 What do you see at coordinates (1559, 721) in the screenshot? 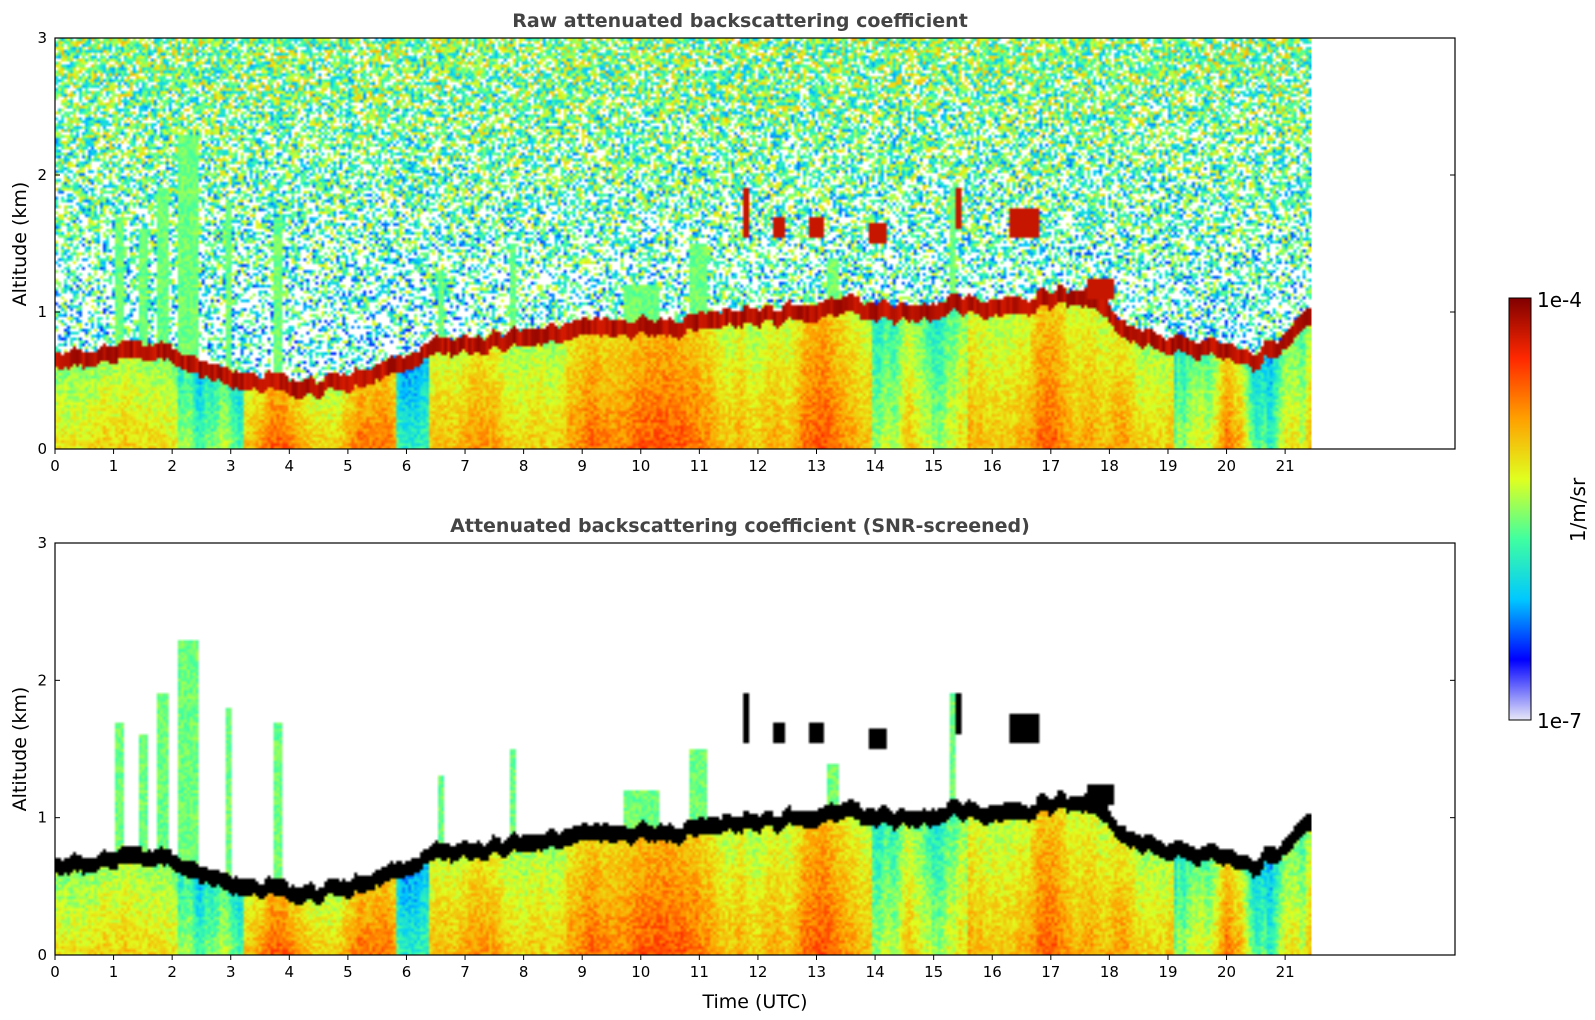
I see `colorbar-min-label: 1e-7` at bounding box center [1559, 721].